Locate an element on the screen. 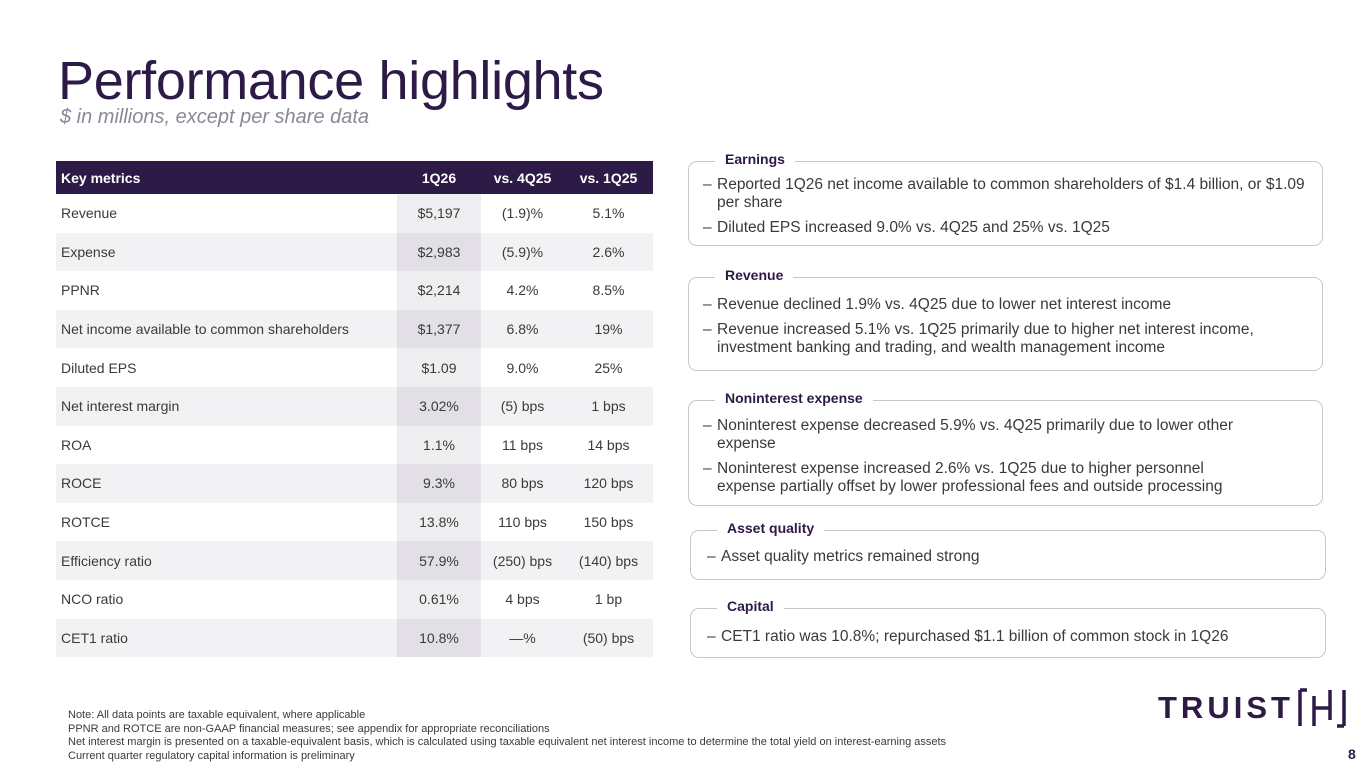 The image size is (1365, 768). metric-vs-4q25: (250) bps is located at coordinates (522, 560).